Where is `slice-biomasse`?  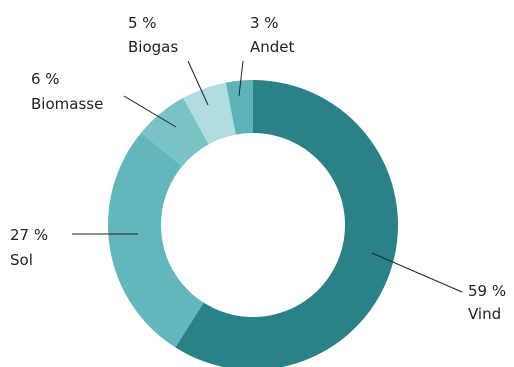
slice-biomasse is located at coordinates (175, 132).